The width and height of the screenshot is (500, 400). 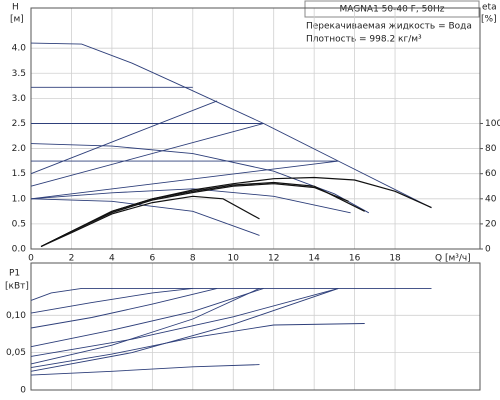 I want to click on chart-title: MAGNA1 50-40 F, 50Hz, so click(x=391, y=10).